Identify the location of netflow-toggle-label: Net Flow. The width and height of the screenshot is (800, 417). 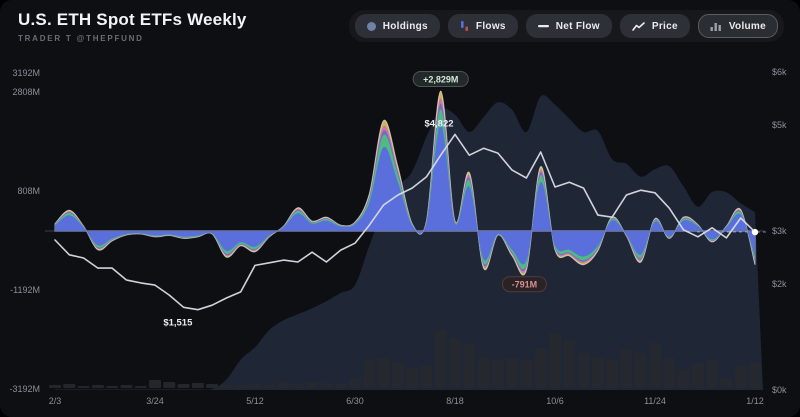
(577, 26).